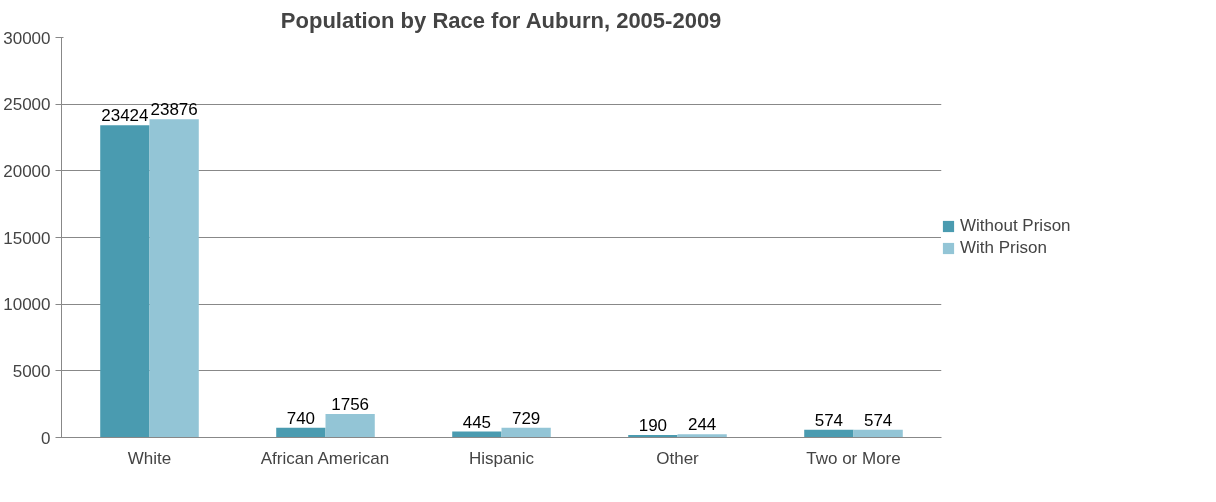 The image size is (1216, 502). What do you see at coordinates (31, 371) in the screenshot?
I see `y-tick-label: 5000` at bounding box center [31, 371].